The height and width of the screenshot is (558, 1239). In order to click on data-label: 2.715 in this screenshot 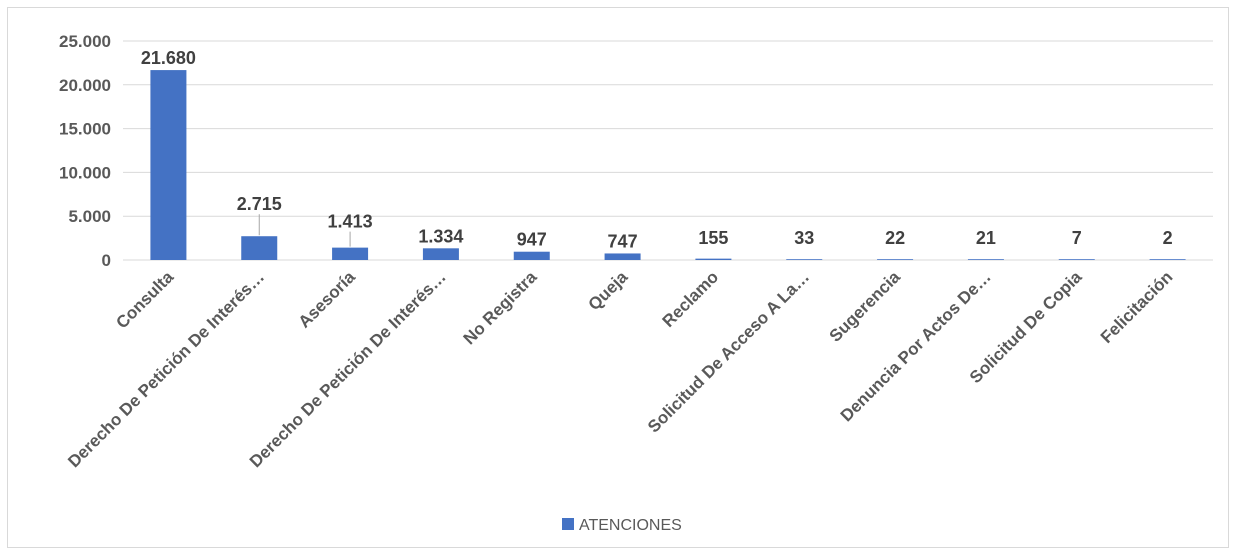, I will do `click(259, 204)`.